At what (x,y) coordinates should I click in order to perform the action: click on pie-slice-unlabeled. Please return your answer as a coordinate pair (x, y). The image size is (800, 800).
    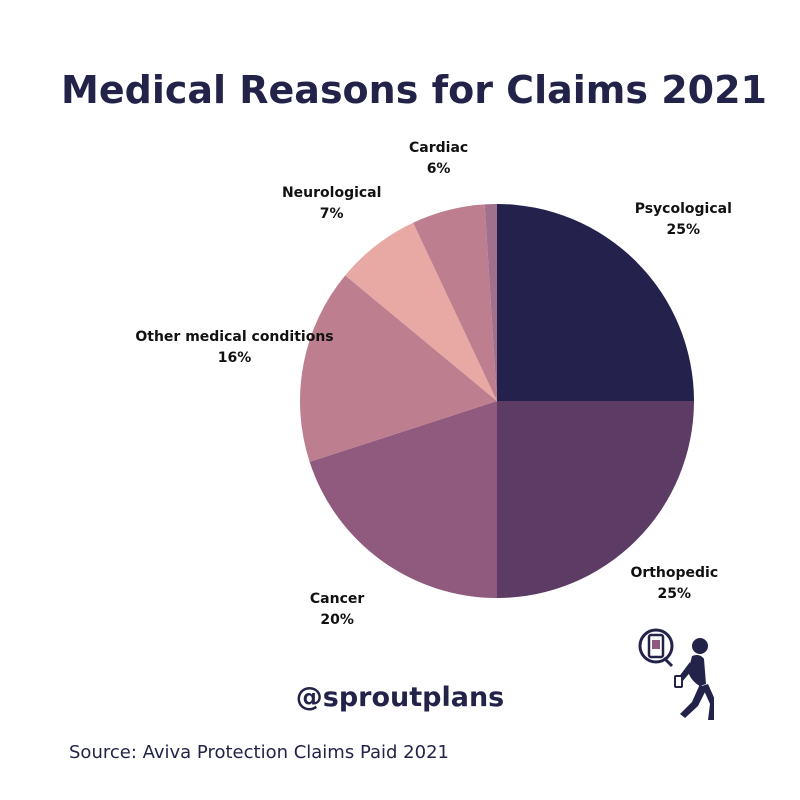
    Looking at the image, I should click on (490, 302).